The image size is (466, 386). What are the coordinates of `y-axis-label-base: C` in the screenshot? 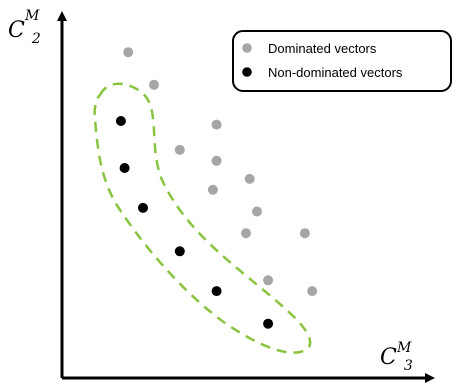 It's located at (16, 30).